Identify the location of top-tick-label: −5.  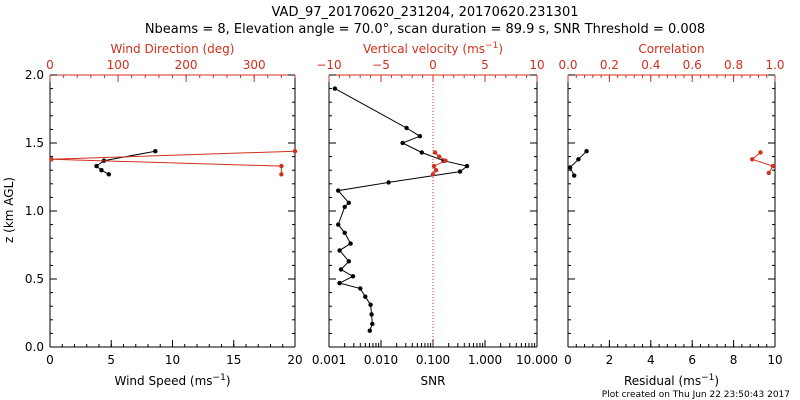
(381, 65).